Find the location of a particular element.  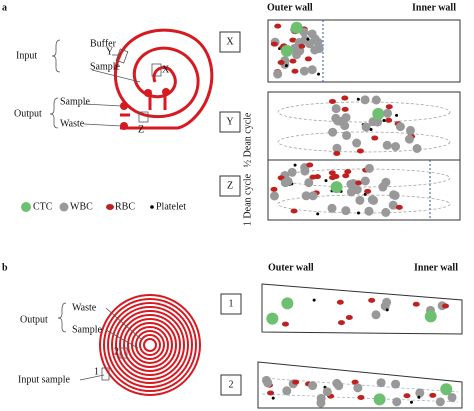

annotations-b is located at coordinates (100, 341).